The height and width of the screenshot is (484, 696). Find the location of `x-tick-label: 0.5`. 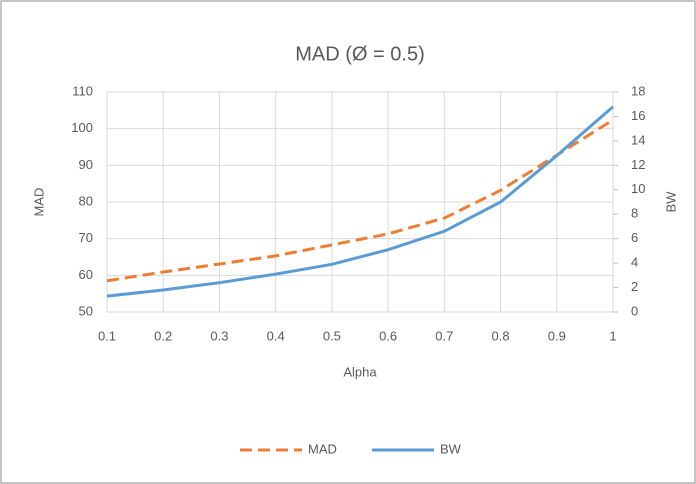

x-tick-label: 0.5 is located at coordinates (332, 335).